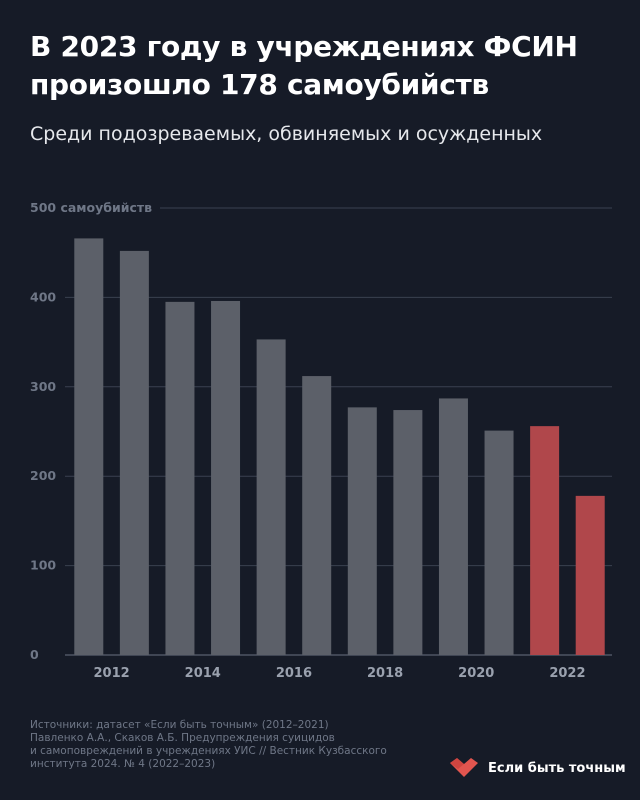 The width and height of the screenshot is (640, 800). I want to click on bar-2023, so click(590, 575).